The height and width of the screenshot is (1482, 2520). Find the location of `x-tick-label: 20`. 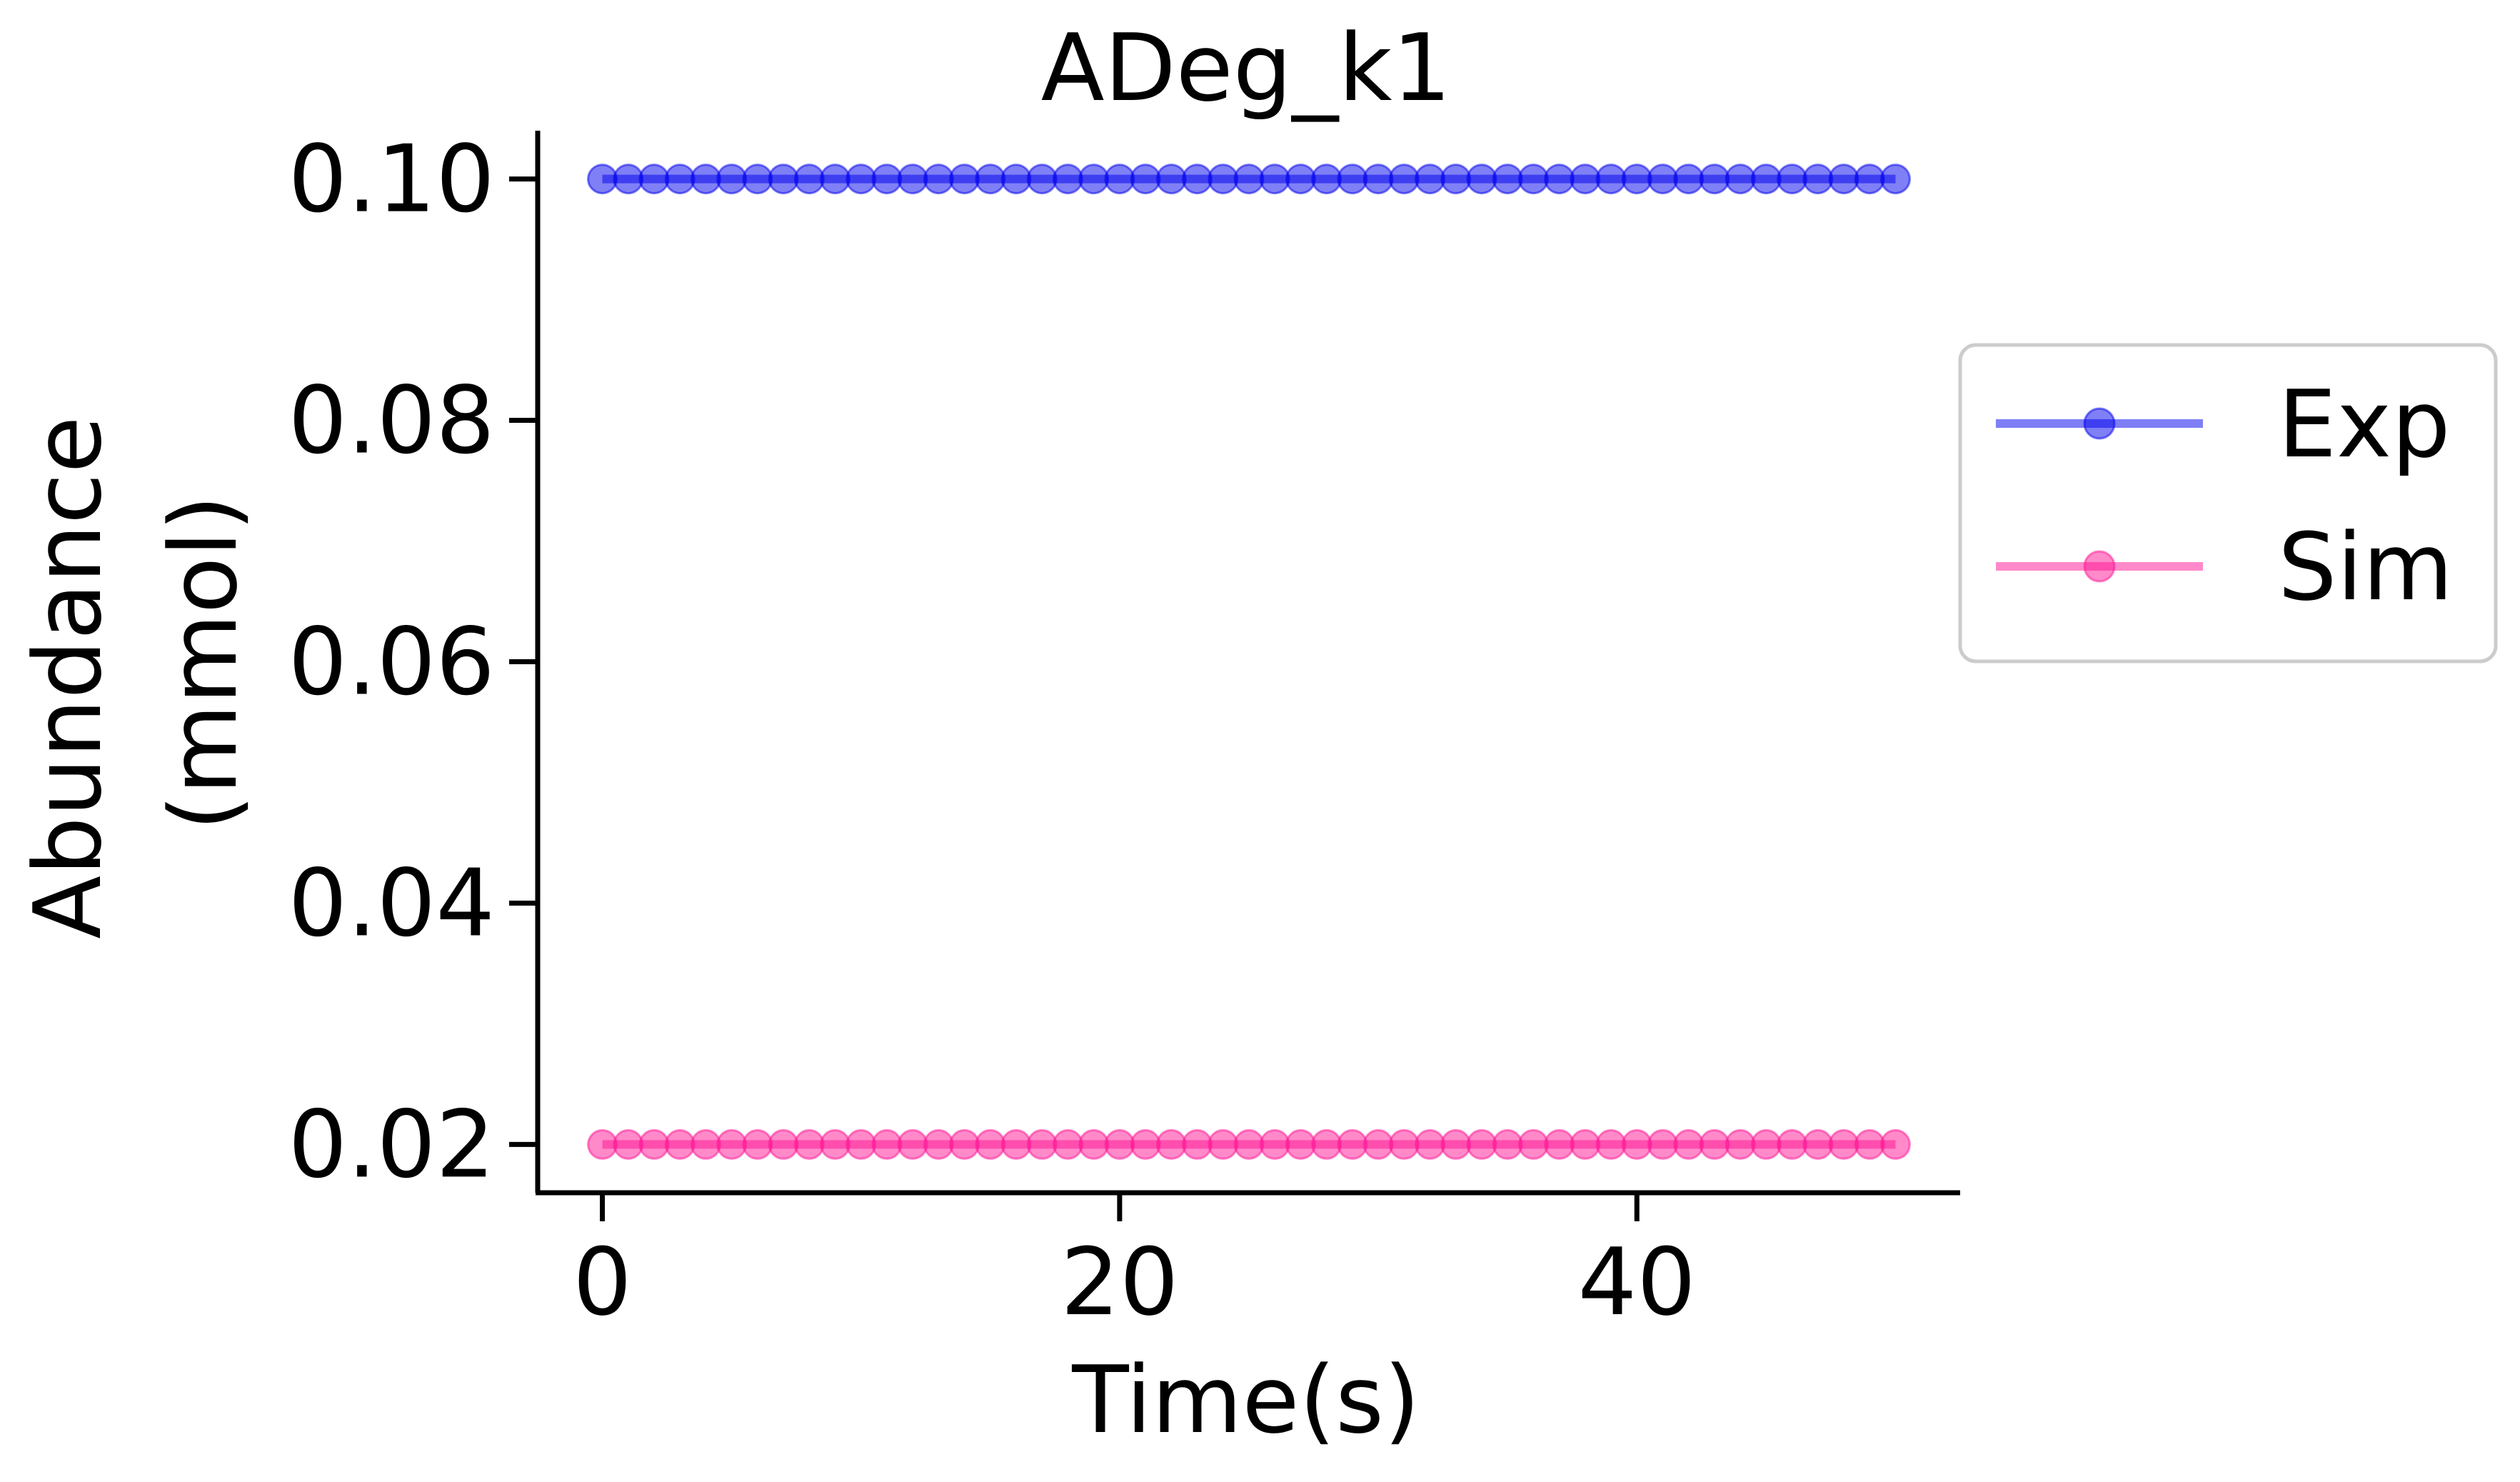

x-tick-label: 20 is located at coordinates (1119, 1282).